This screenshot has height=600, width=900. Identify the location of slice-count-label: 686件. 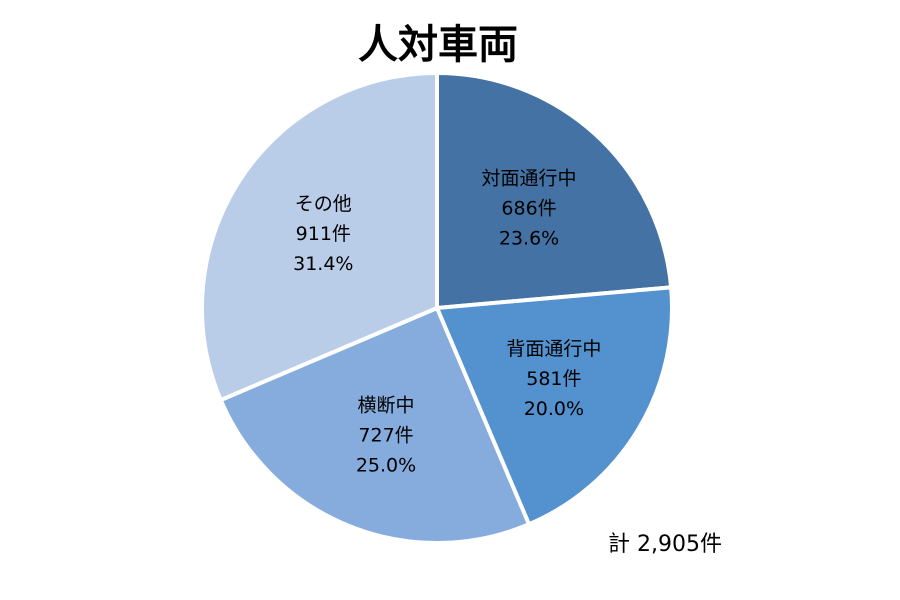
(528, 208).